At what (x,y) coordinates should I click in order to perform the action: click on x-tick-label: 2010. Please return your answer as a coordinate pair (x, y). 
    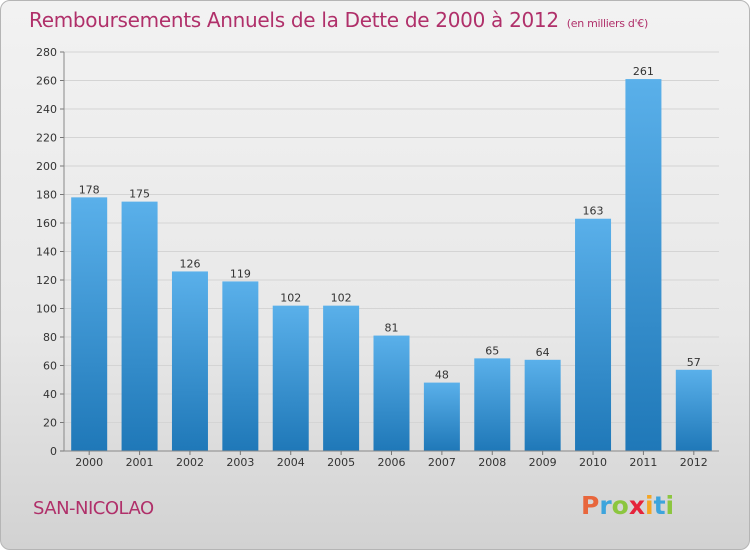
    Looking at the image, I should click on (593, 462).